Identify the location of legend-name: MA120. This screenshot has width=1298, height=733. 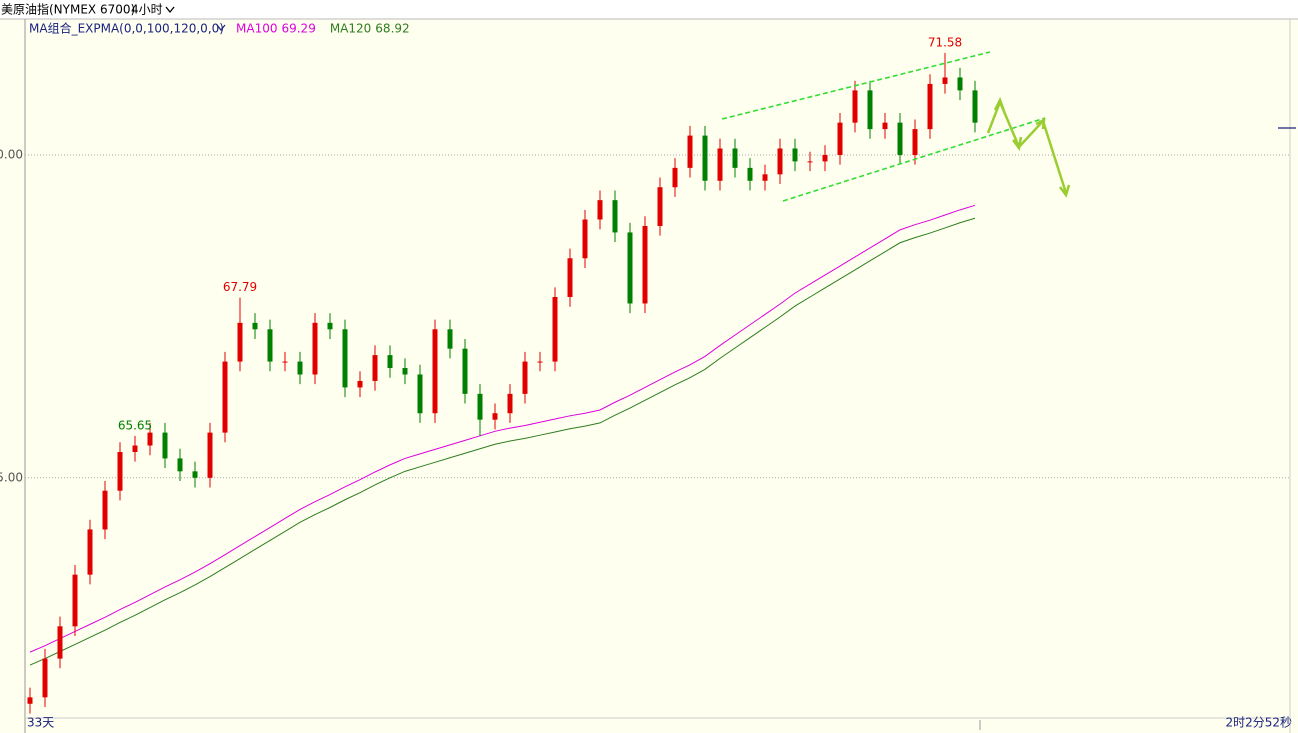
(350, 29).